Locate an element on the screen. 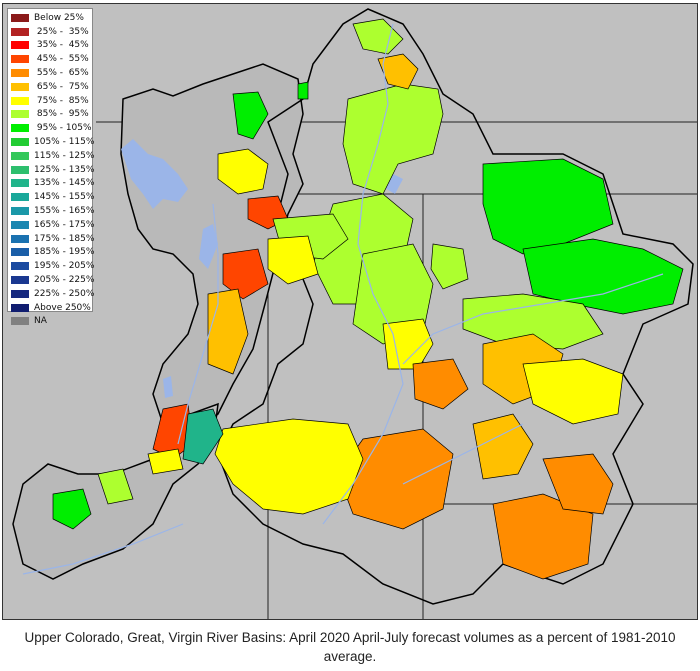  legend-item: 175% - 185% is located at coordinates (52, 239).